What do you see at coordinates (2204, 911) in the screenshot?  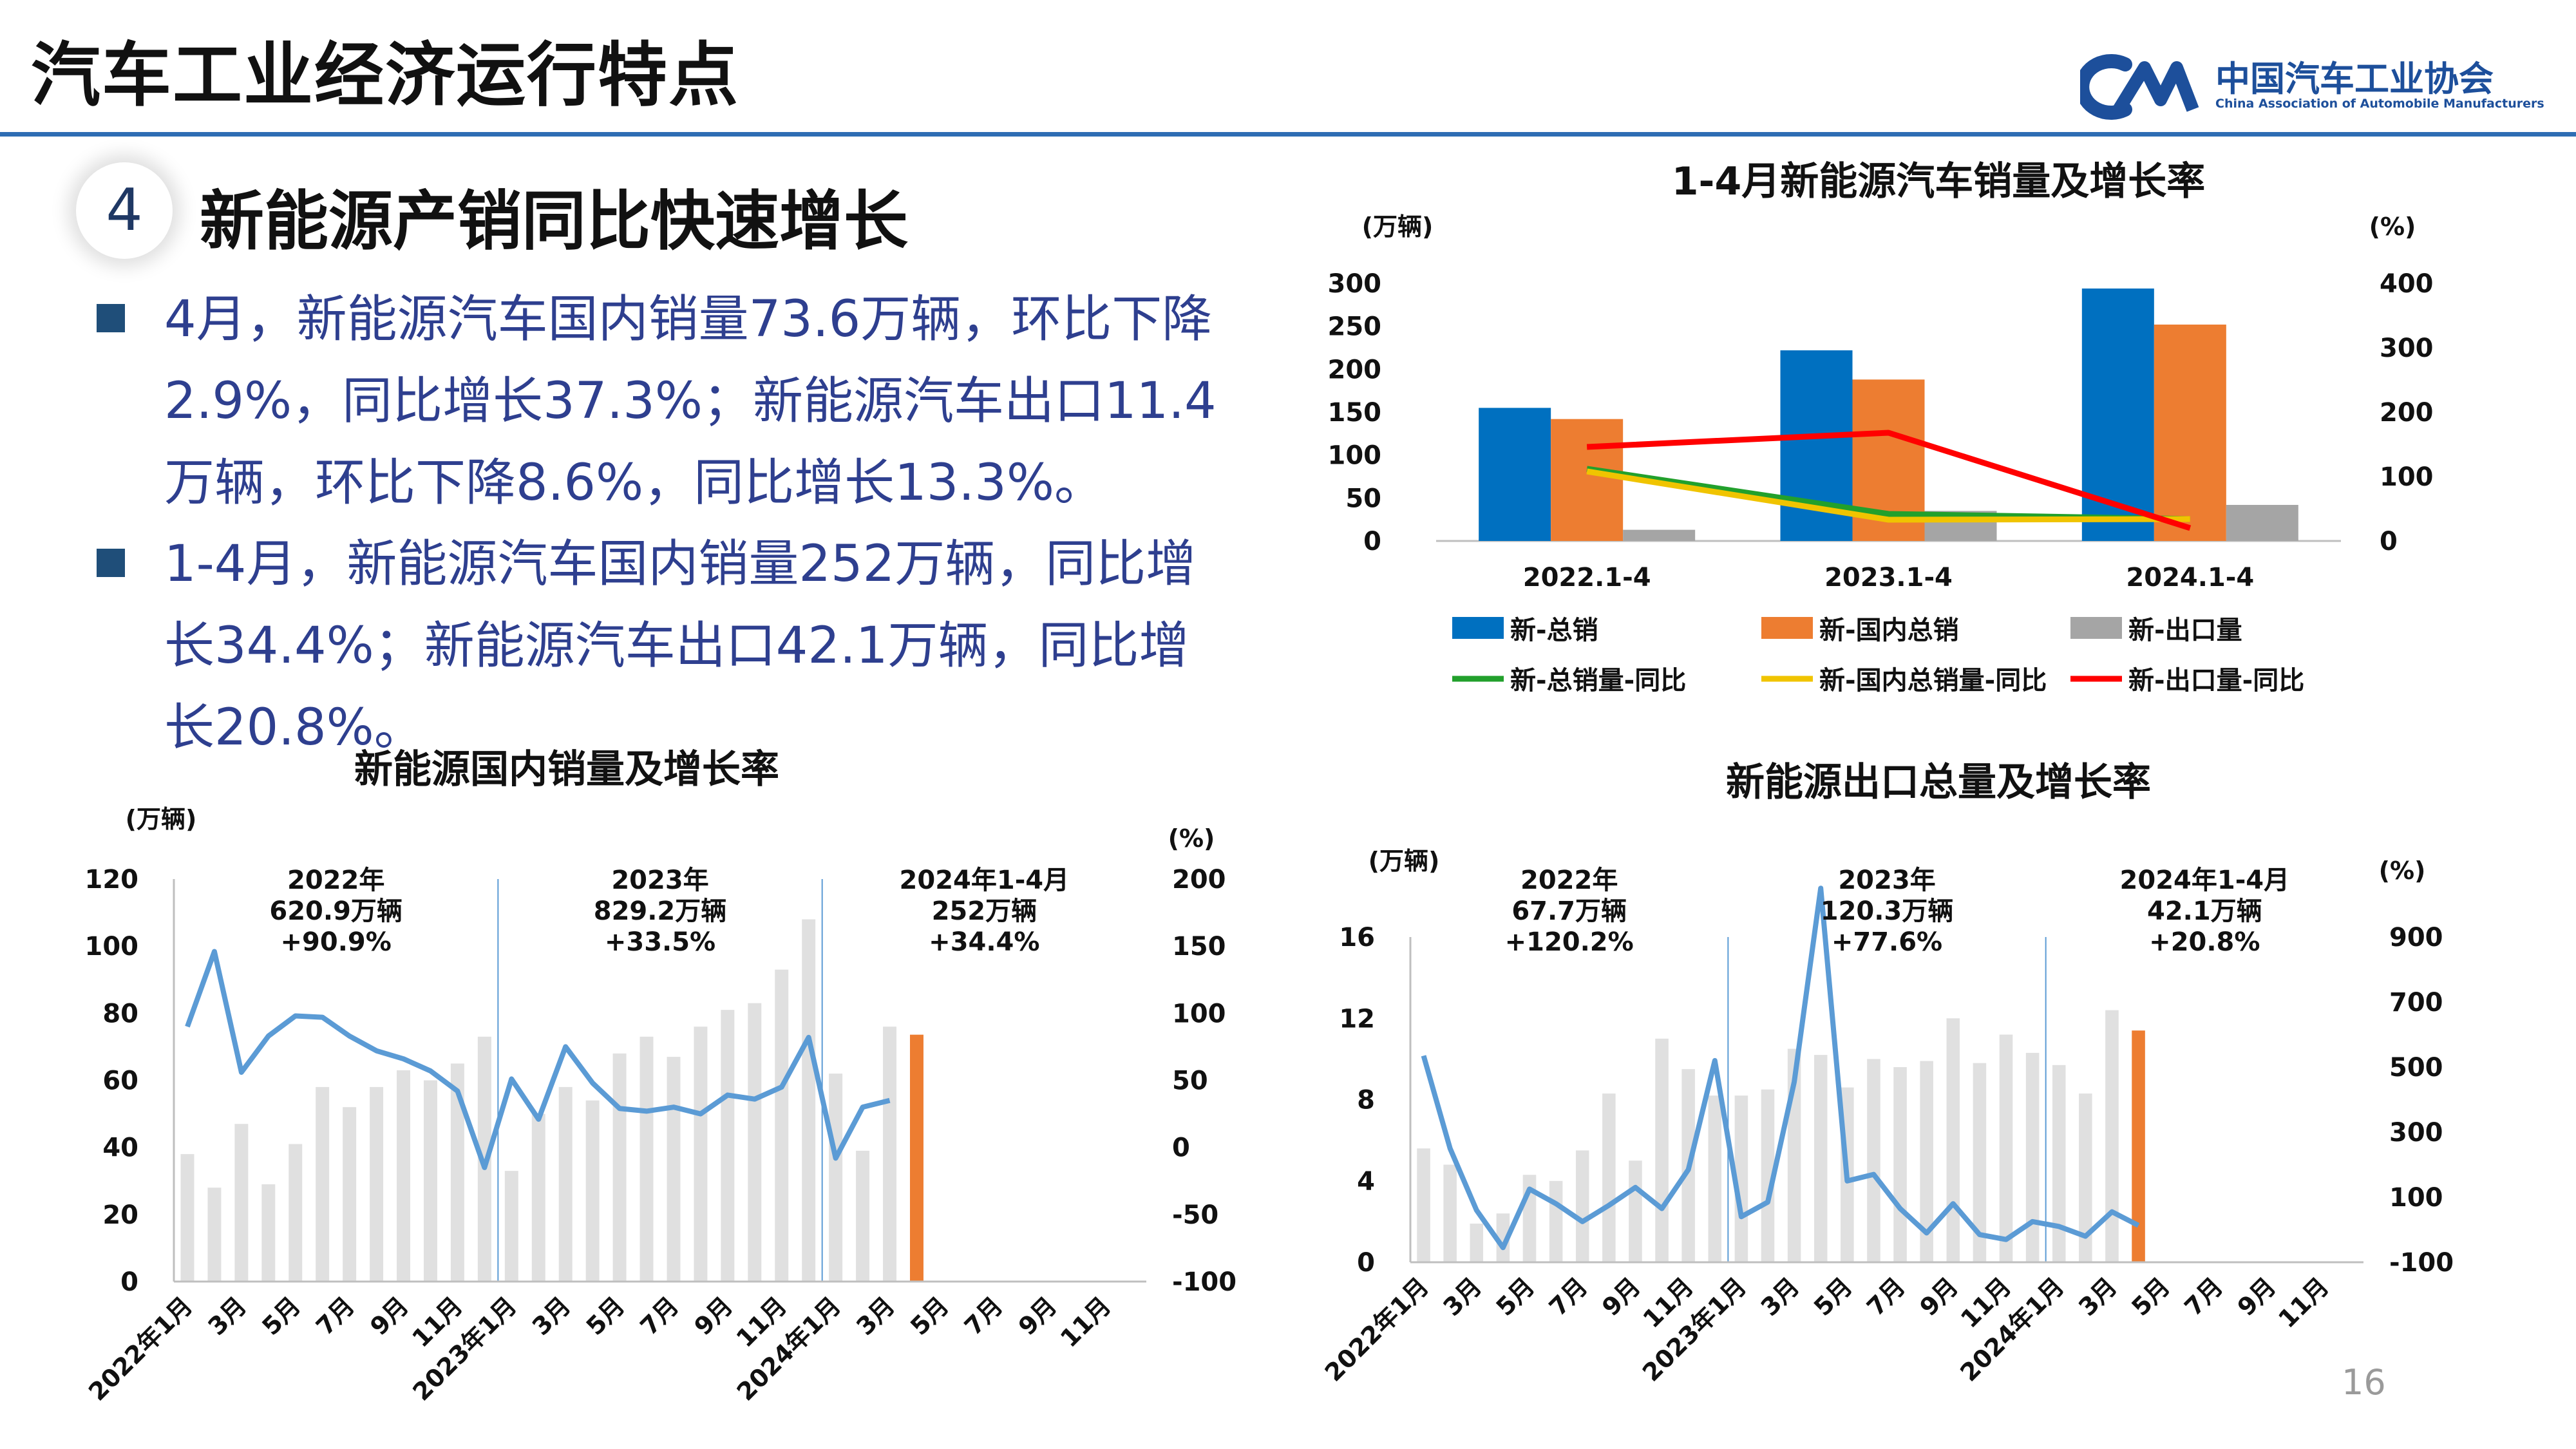 I see `chart3-annotation-total: 42.1万辆` at bounding box center [2204, 911].